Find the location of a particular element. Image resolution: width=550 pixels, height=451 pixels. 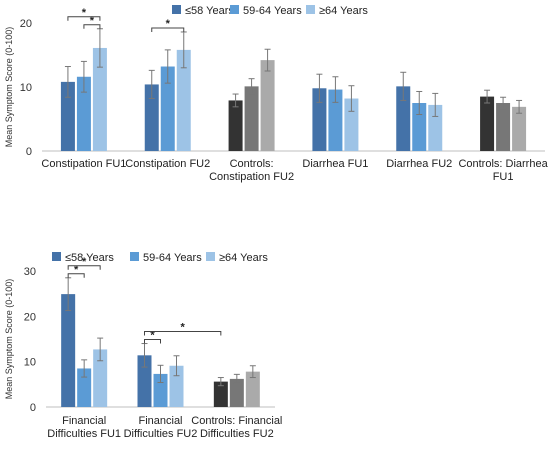

x-category-label: Financial Difficulties FU1 is located at coordinates (84, 427).